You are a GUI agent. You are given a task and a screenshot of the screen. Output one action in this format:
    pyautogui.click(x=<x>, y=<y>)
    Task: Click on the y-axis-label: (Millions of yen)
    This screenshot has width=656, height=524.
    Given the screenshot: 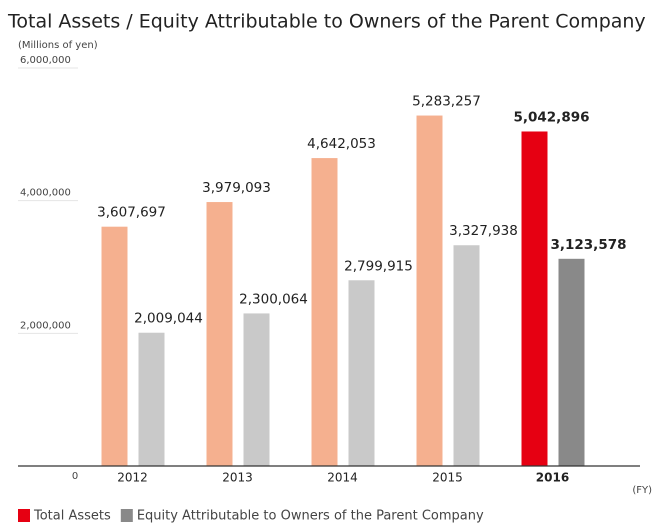 What is the action you would take?
    pyautogui.click(x=58, y=45)
    